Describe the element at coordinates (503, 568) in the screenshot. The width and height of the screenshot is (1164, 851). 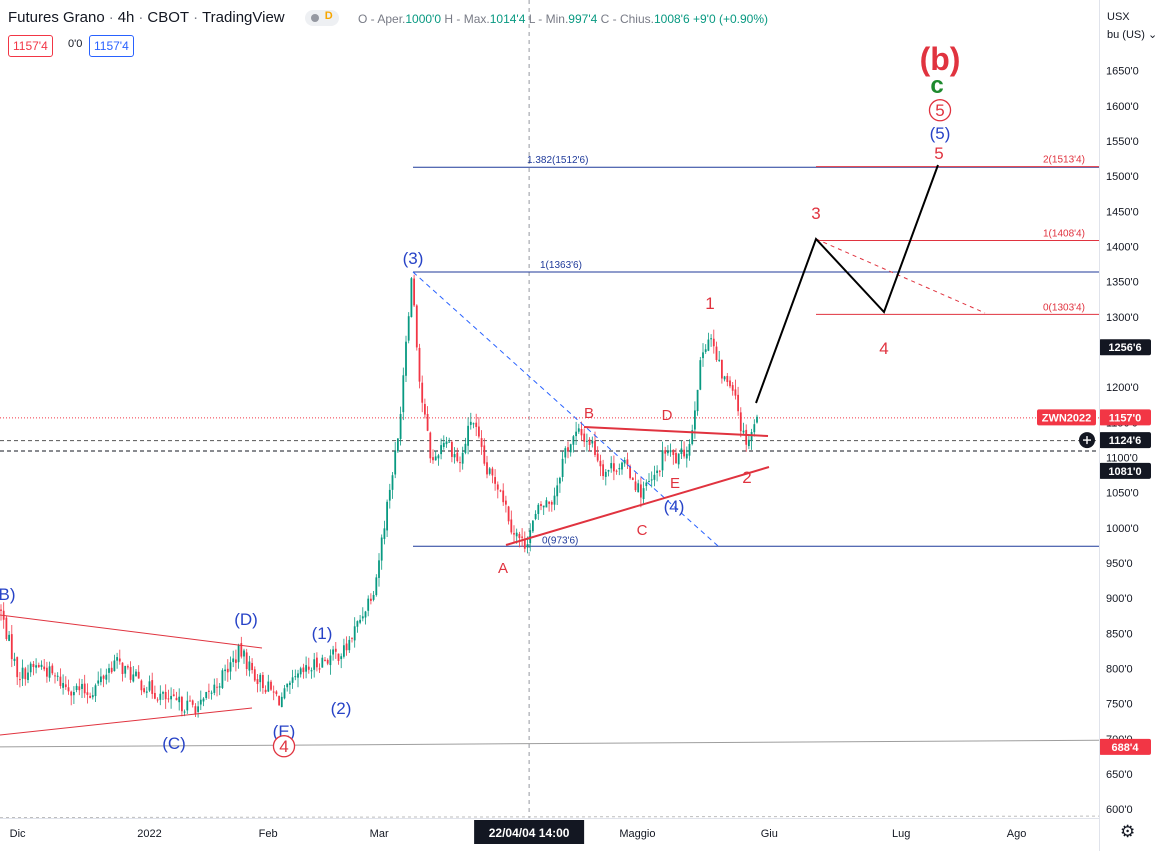
I see `wave-label: A` at that location.